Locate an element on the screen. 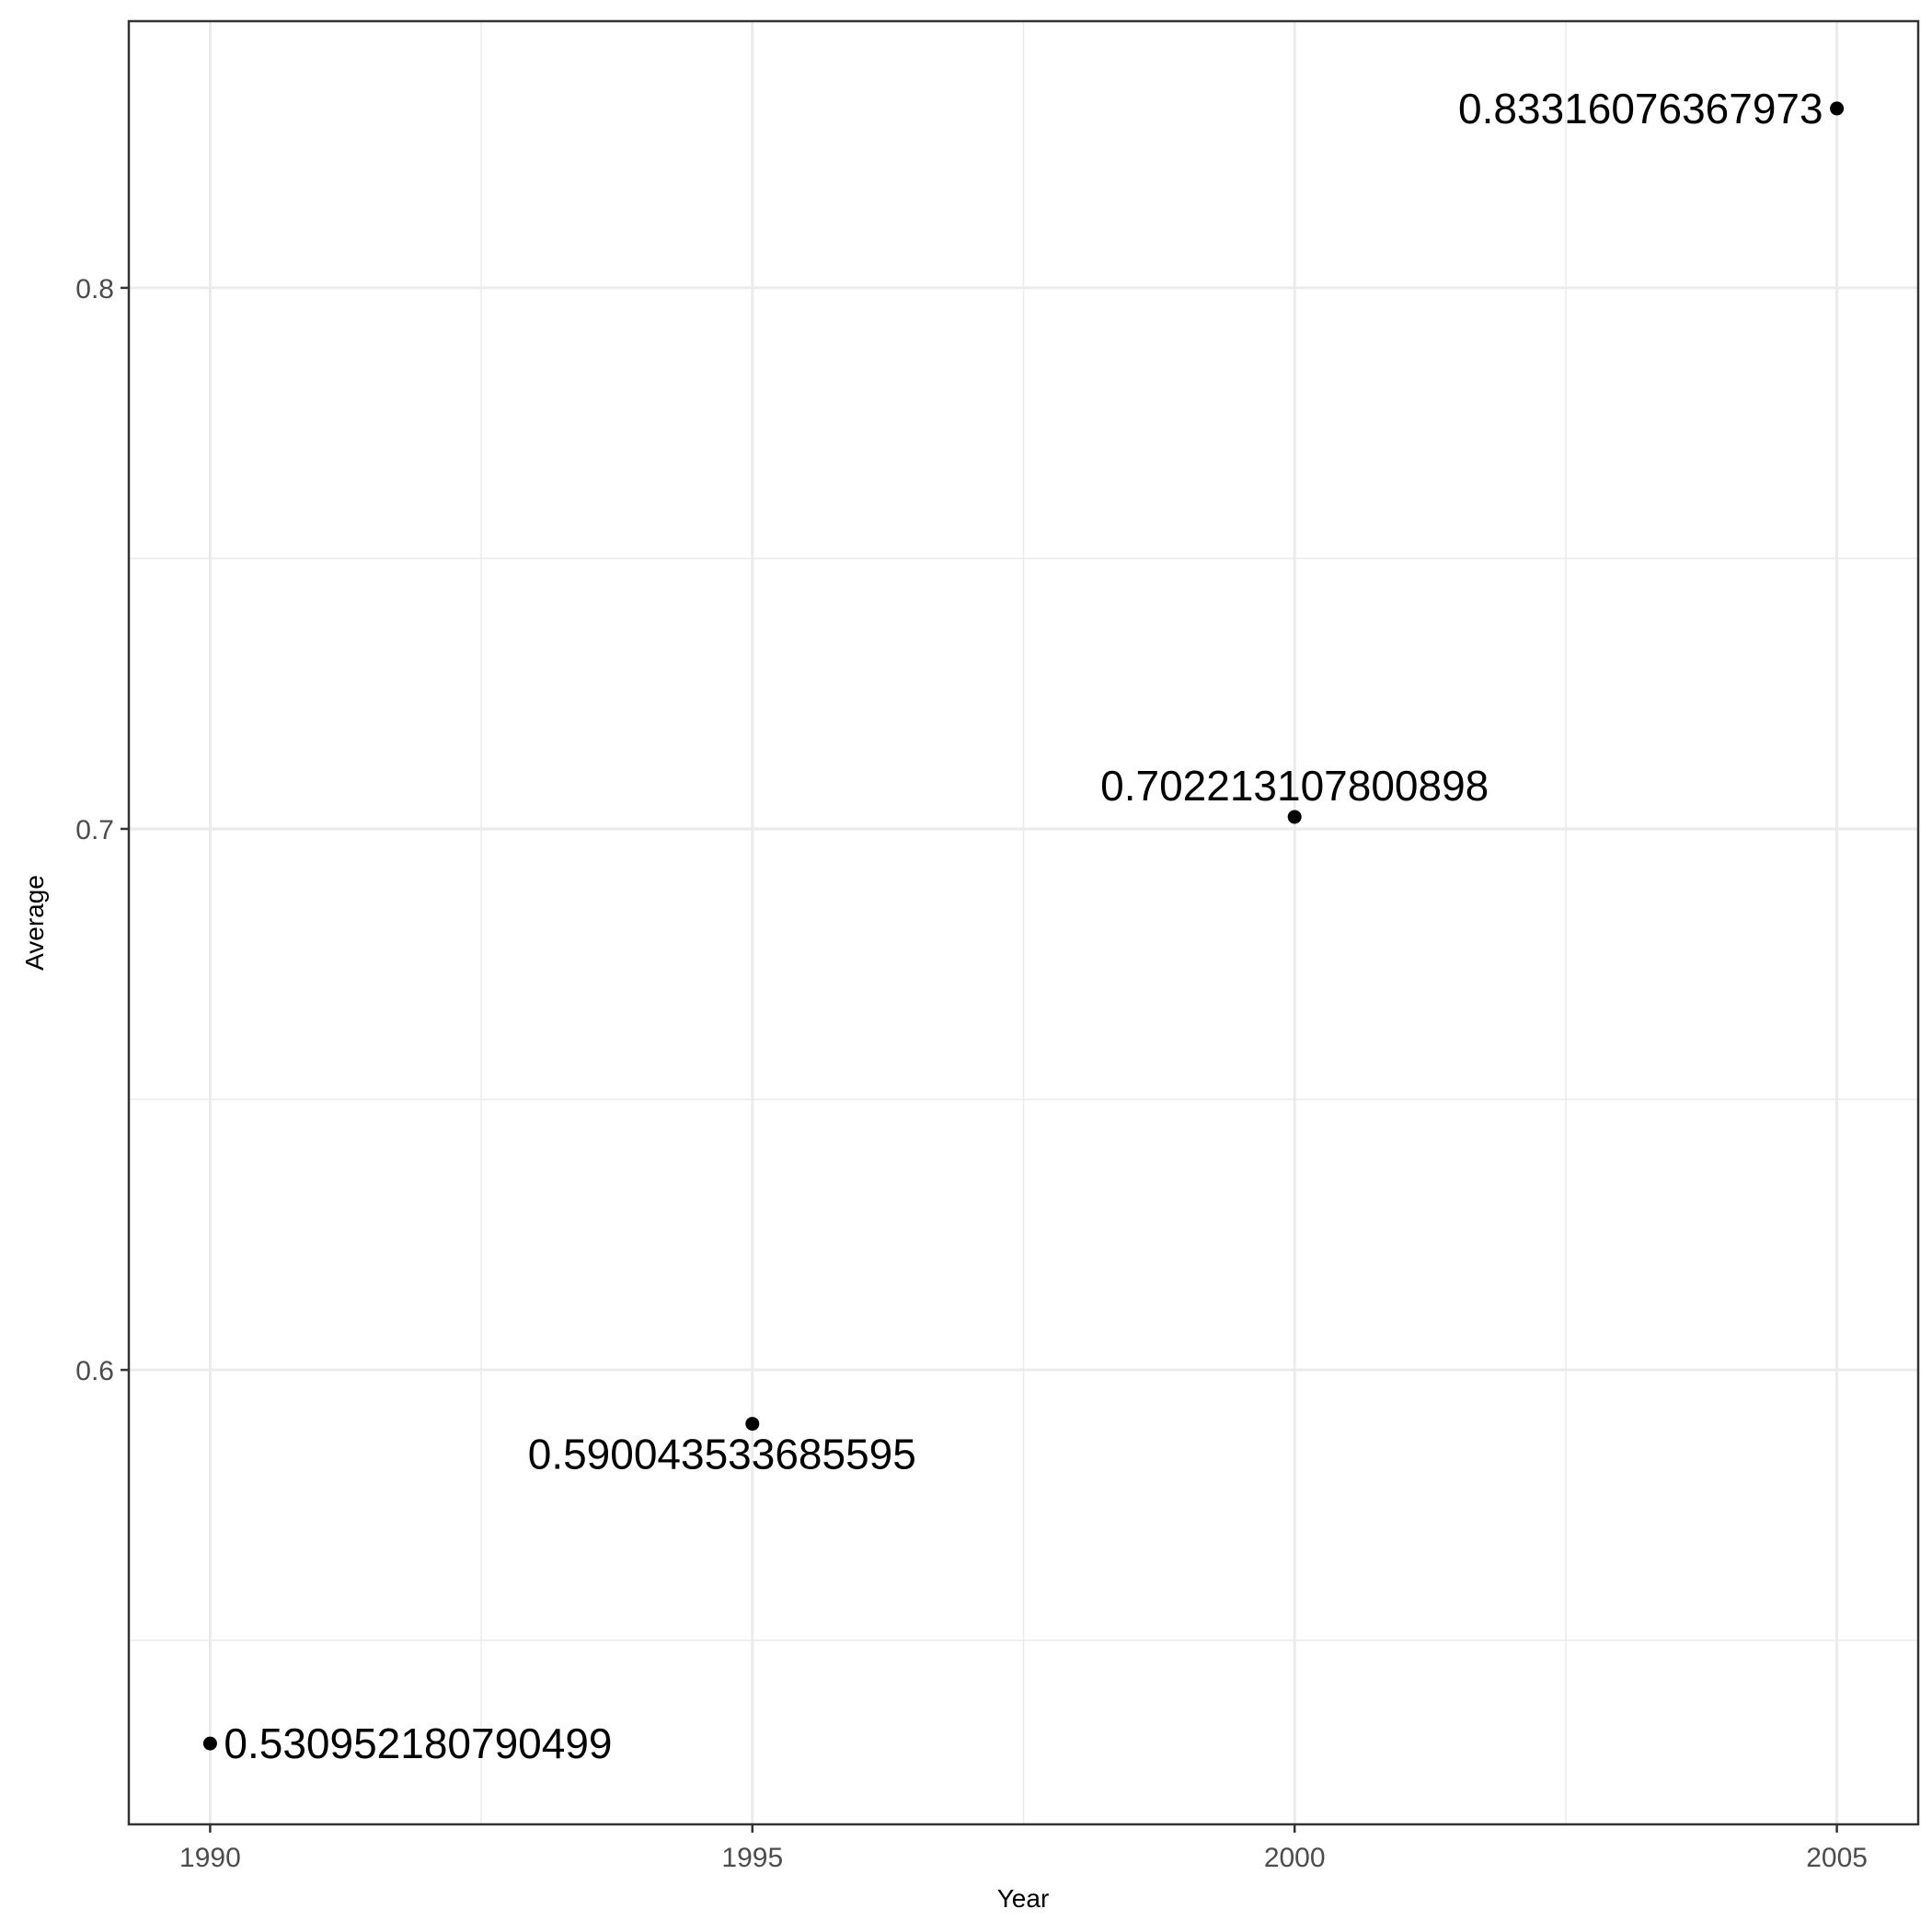 The image size is (1932, 1932). x-axis: 1990 1995 2000 2005 is located at coordinates (1023, 1848).